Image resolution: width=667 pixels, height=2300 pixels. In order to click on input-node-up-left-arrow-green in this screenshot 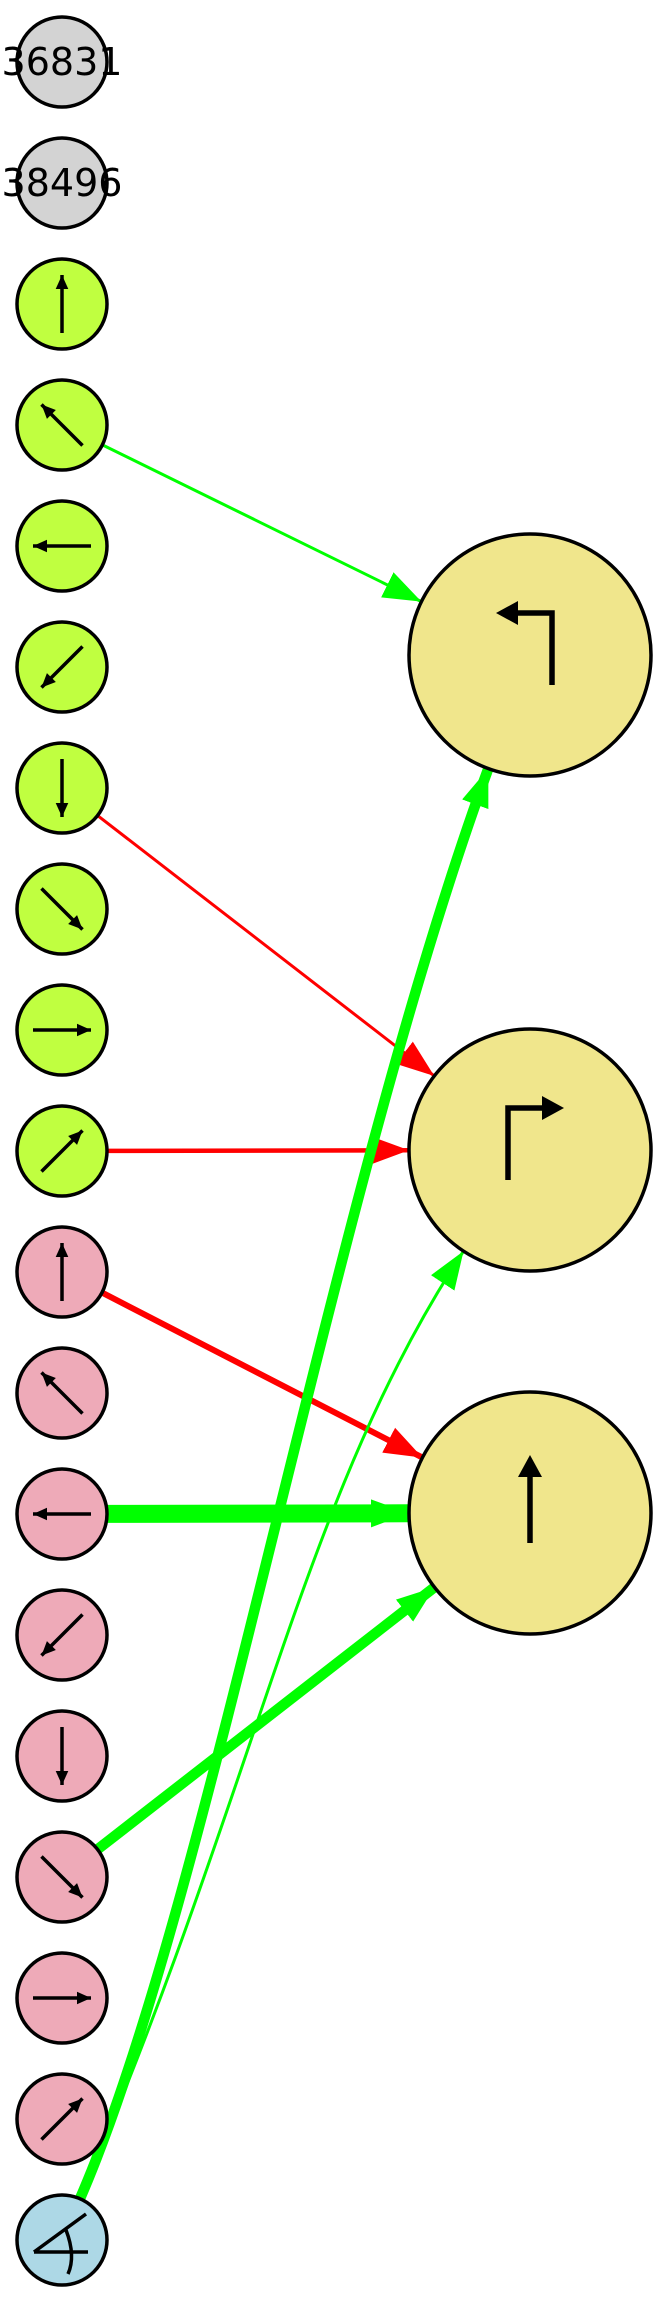, I will do `click(62, 425)`.